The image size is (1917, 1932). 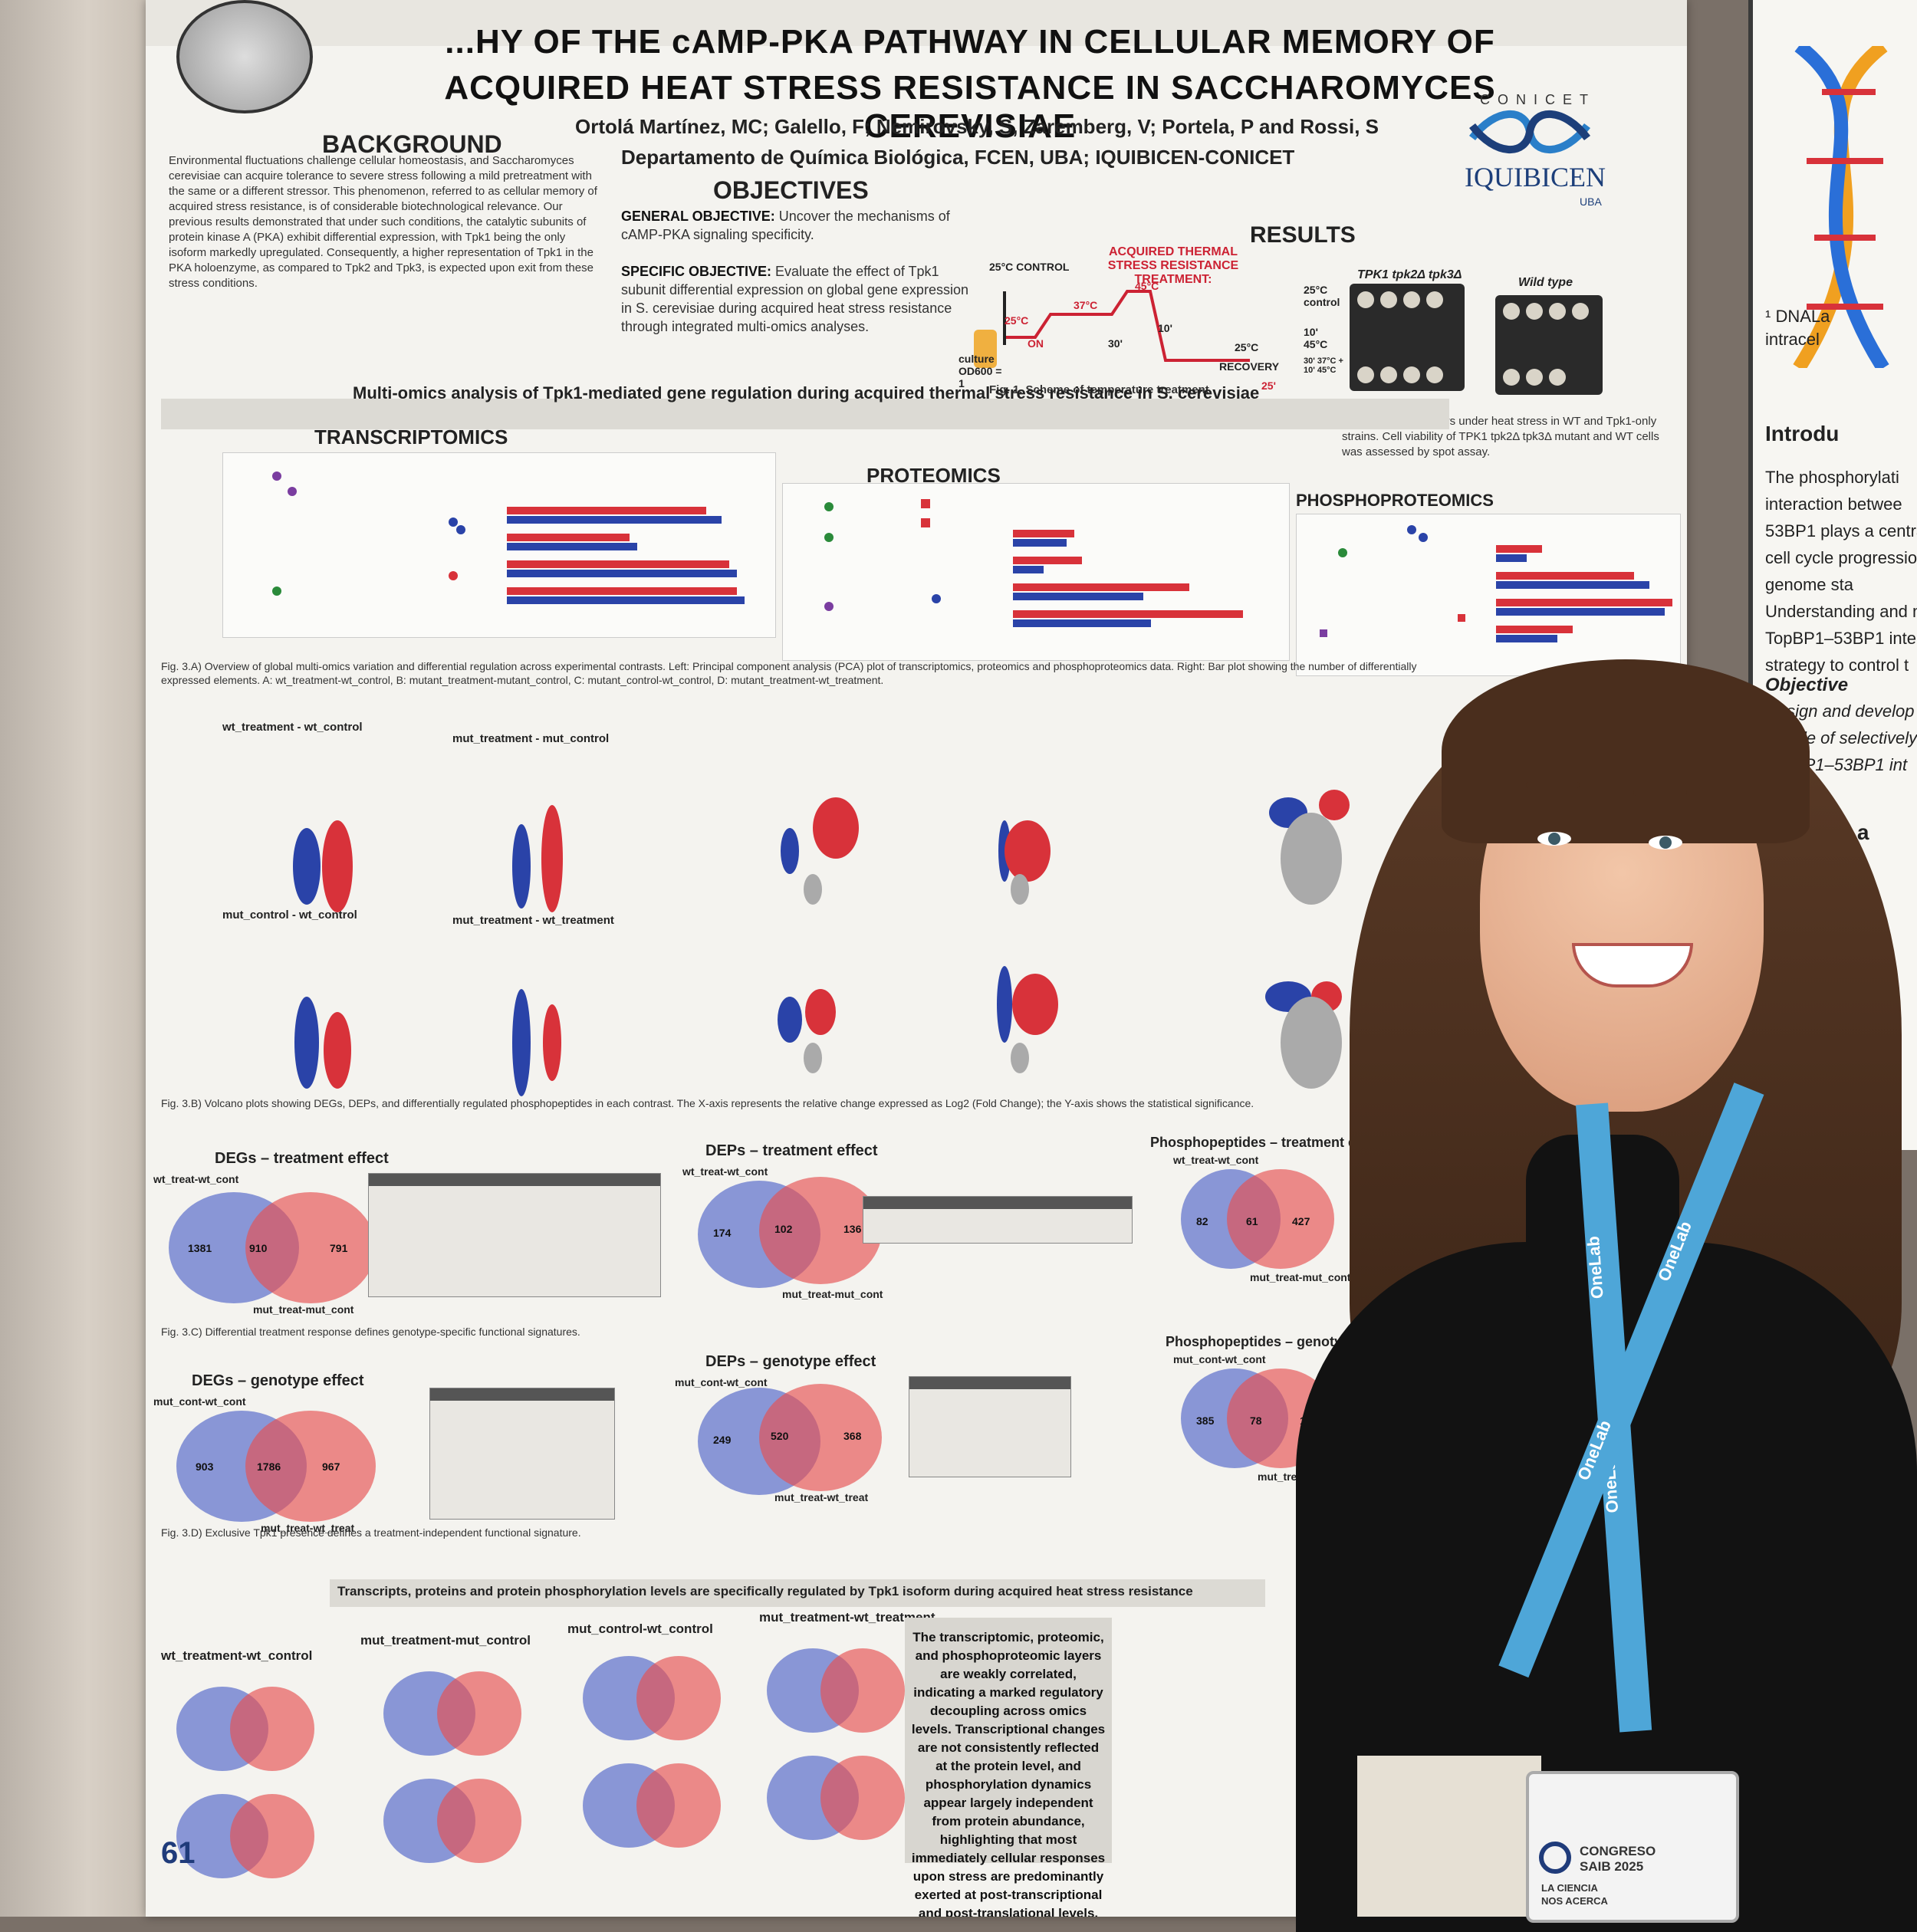 What do you see at coordinates (722, 1382) in the screenshot?
I see `venn-label-geno-a-deps: mut_cont-wt_cont` at bounding box center [722, 1382].